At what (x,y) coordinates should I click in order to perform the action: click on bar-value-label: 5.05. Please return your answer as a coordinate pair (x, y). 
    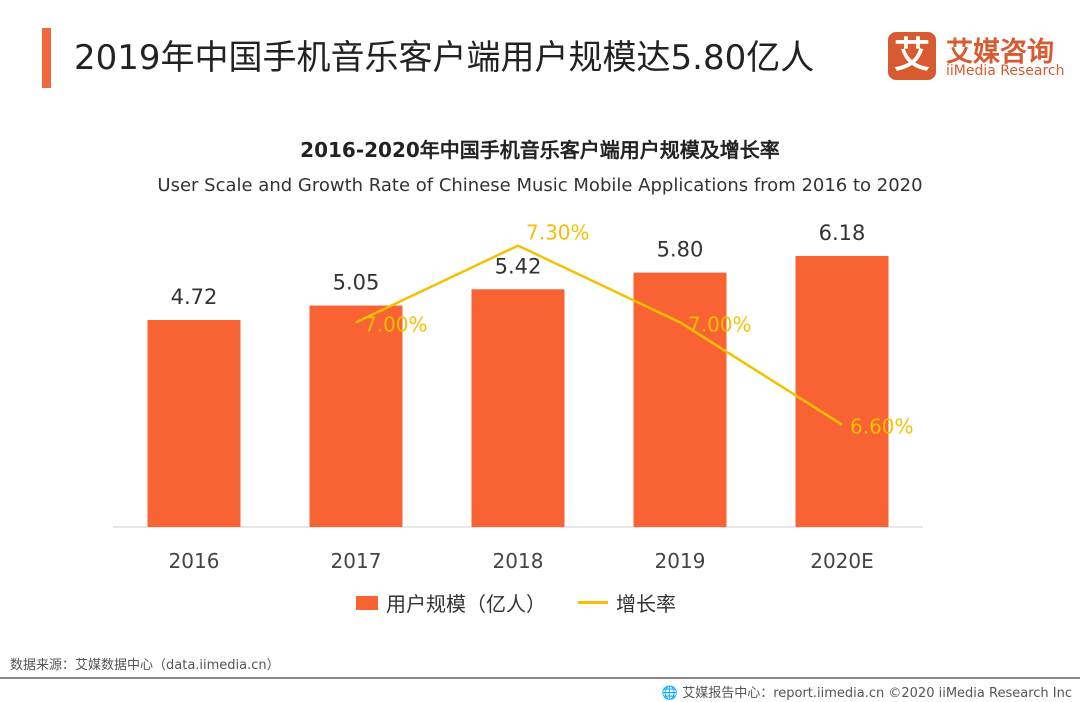
    Looking at the image, I should click on (356, 283).